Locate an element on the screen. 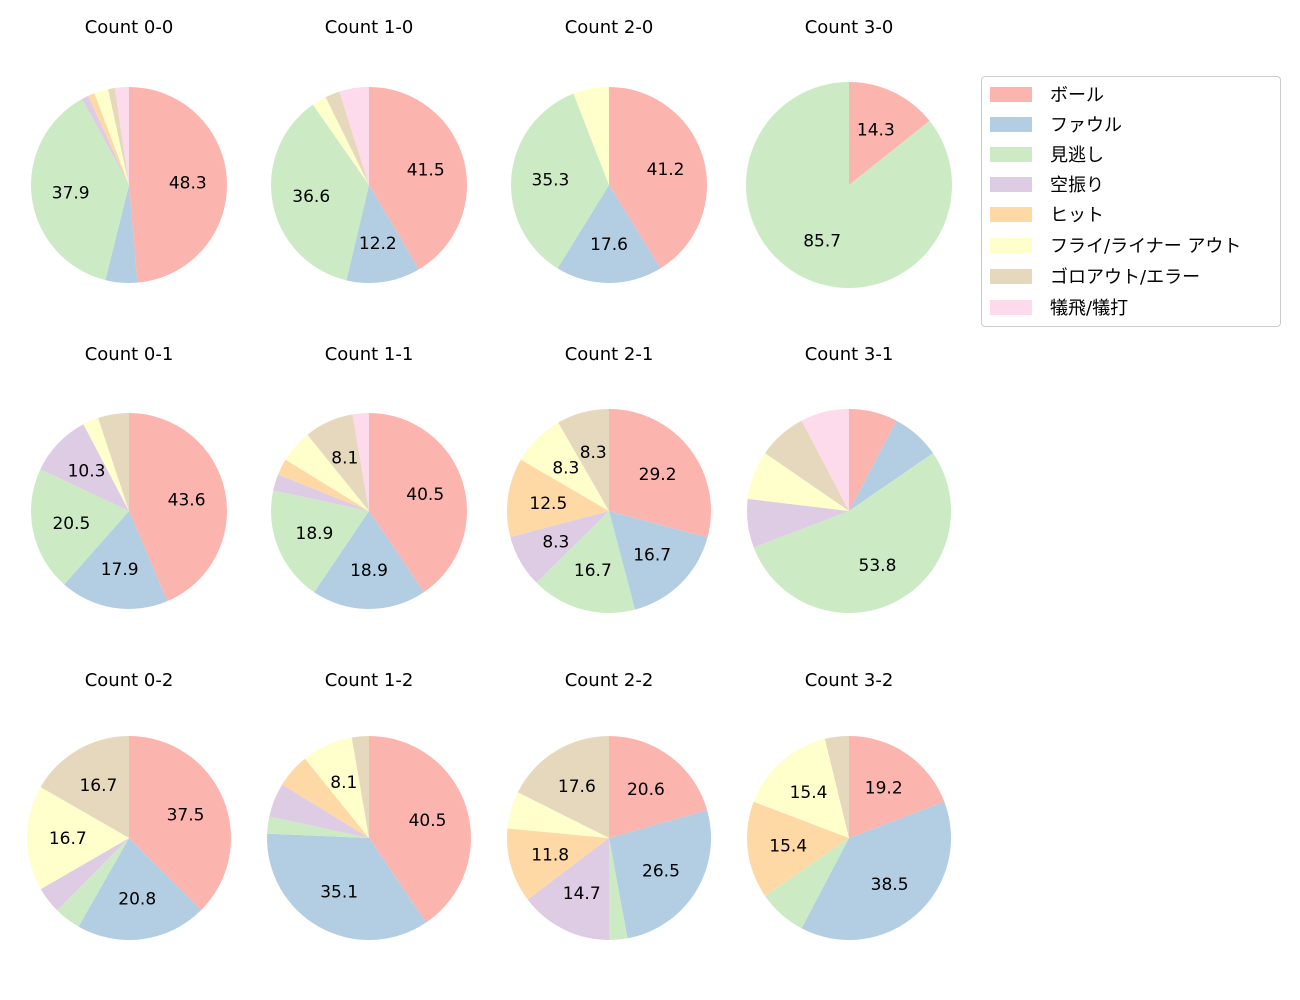 Image resolution: width=1300 pixels, height=1000 pixels. slice-label: 53.8 is located at coordinates (878, 566).